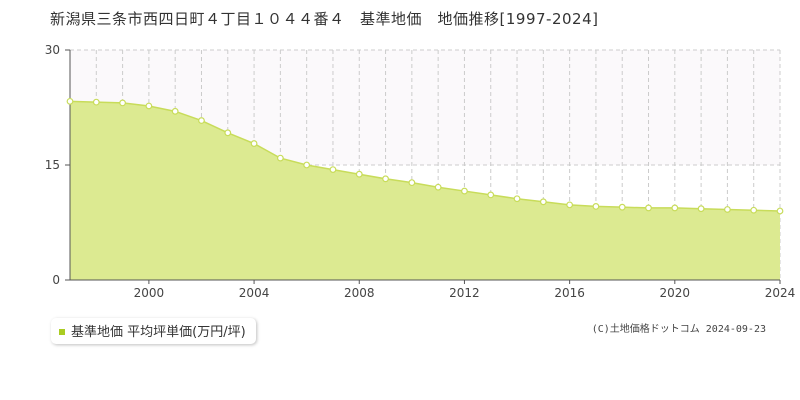  Describe the element at coordinates (780, 293) in the screenshot. I see `x-tick-label: 2024` at that location.